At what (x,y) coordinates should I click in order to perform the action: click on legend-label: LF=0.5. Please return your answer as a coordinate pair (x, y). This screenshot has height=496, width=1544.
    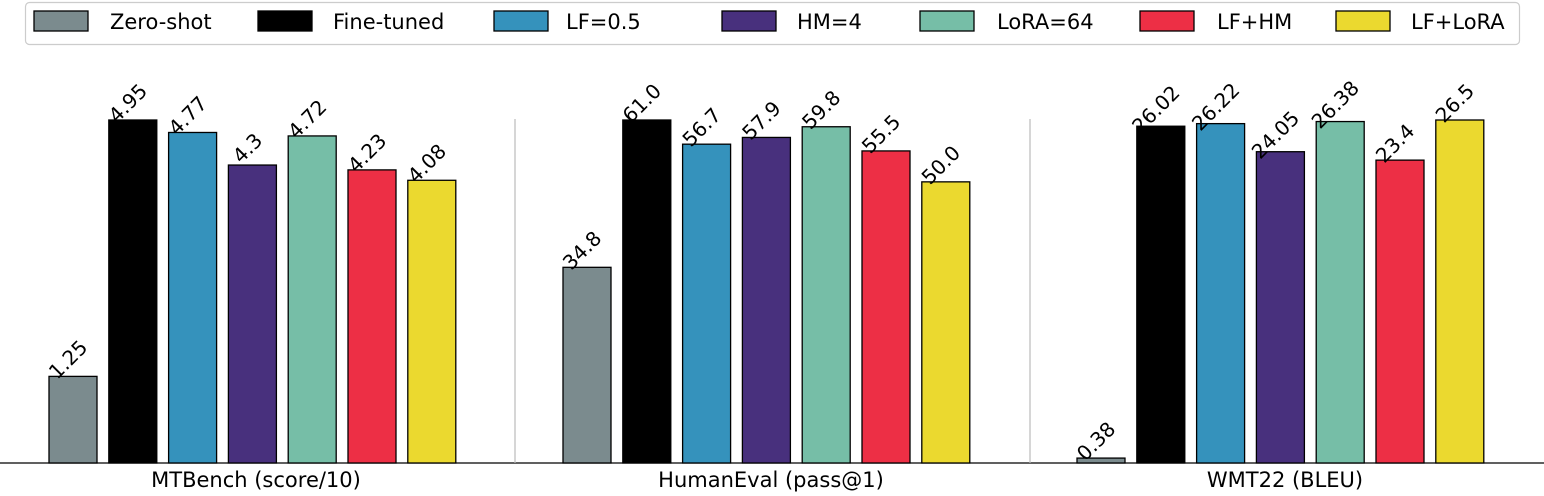
    Looking at the image, I should click on (603, 22).